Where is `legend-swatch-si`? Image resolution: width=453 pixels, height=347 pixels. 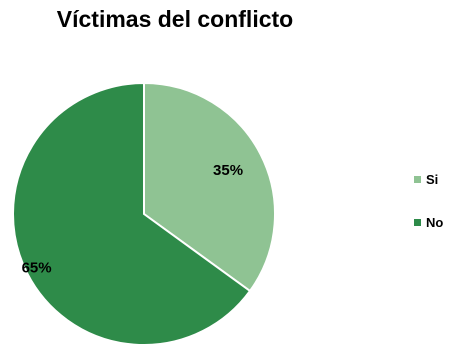 legend-swatch-si is located at coordinates (417, 179).